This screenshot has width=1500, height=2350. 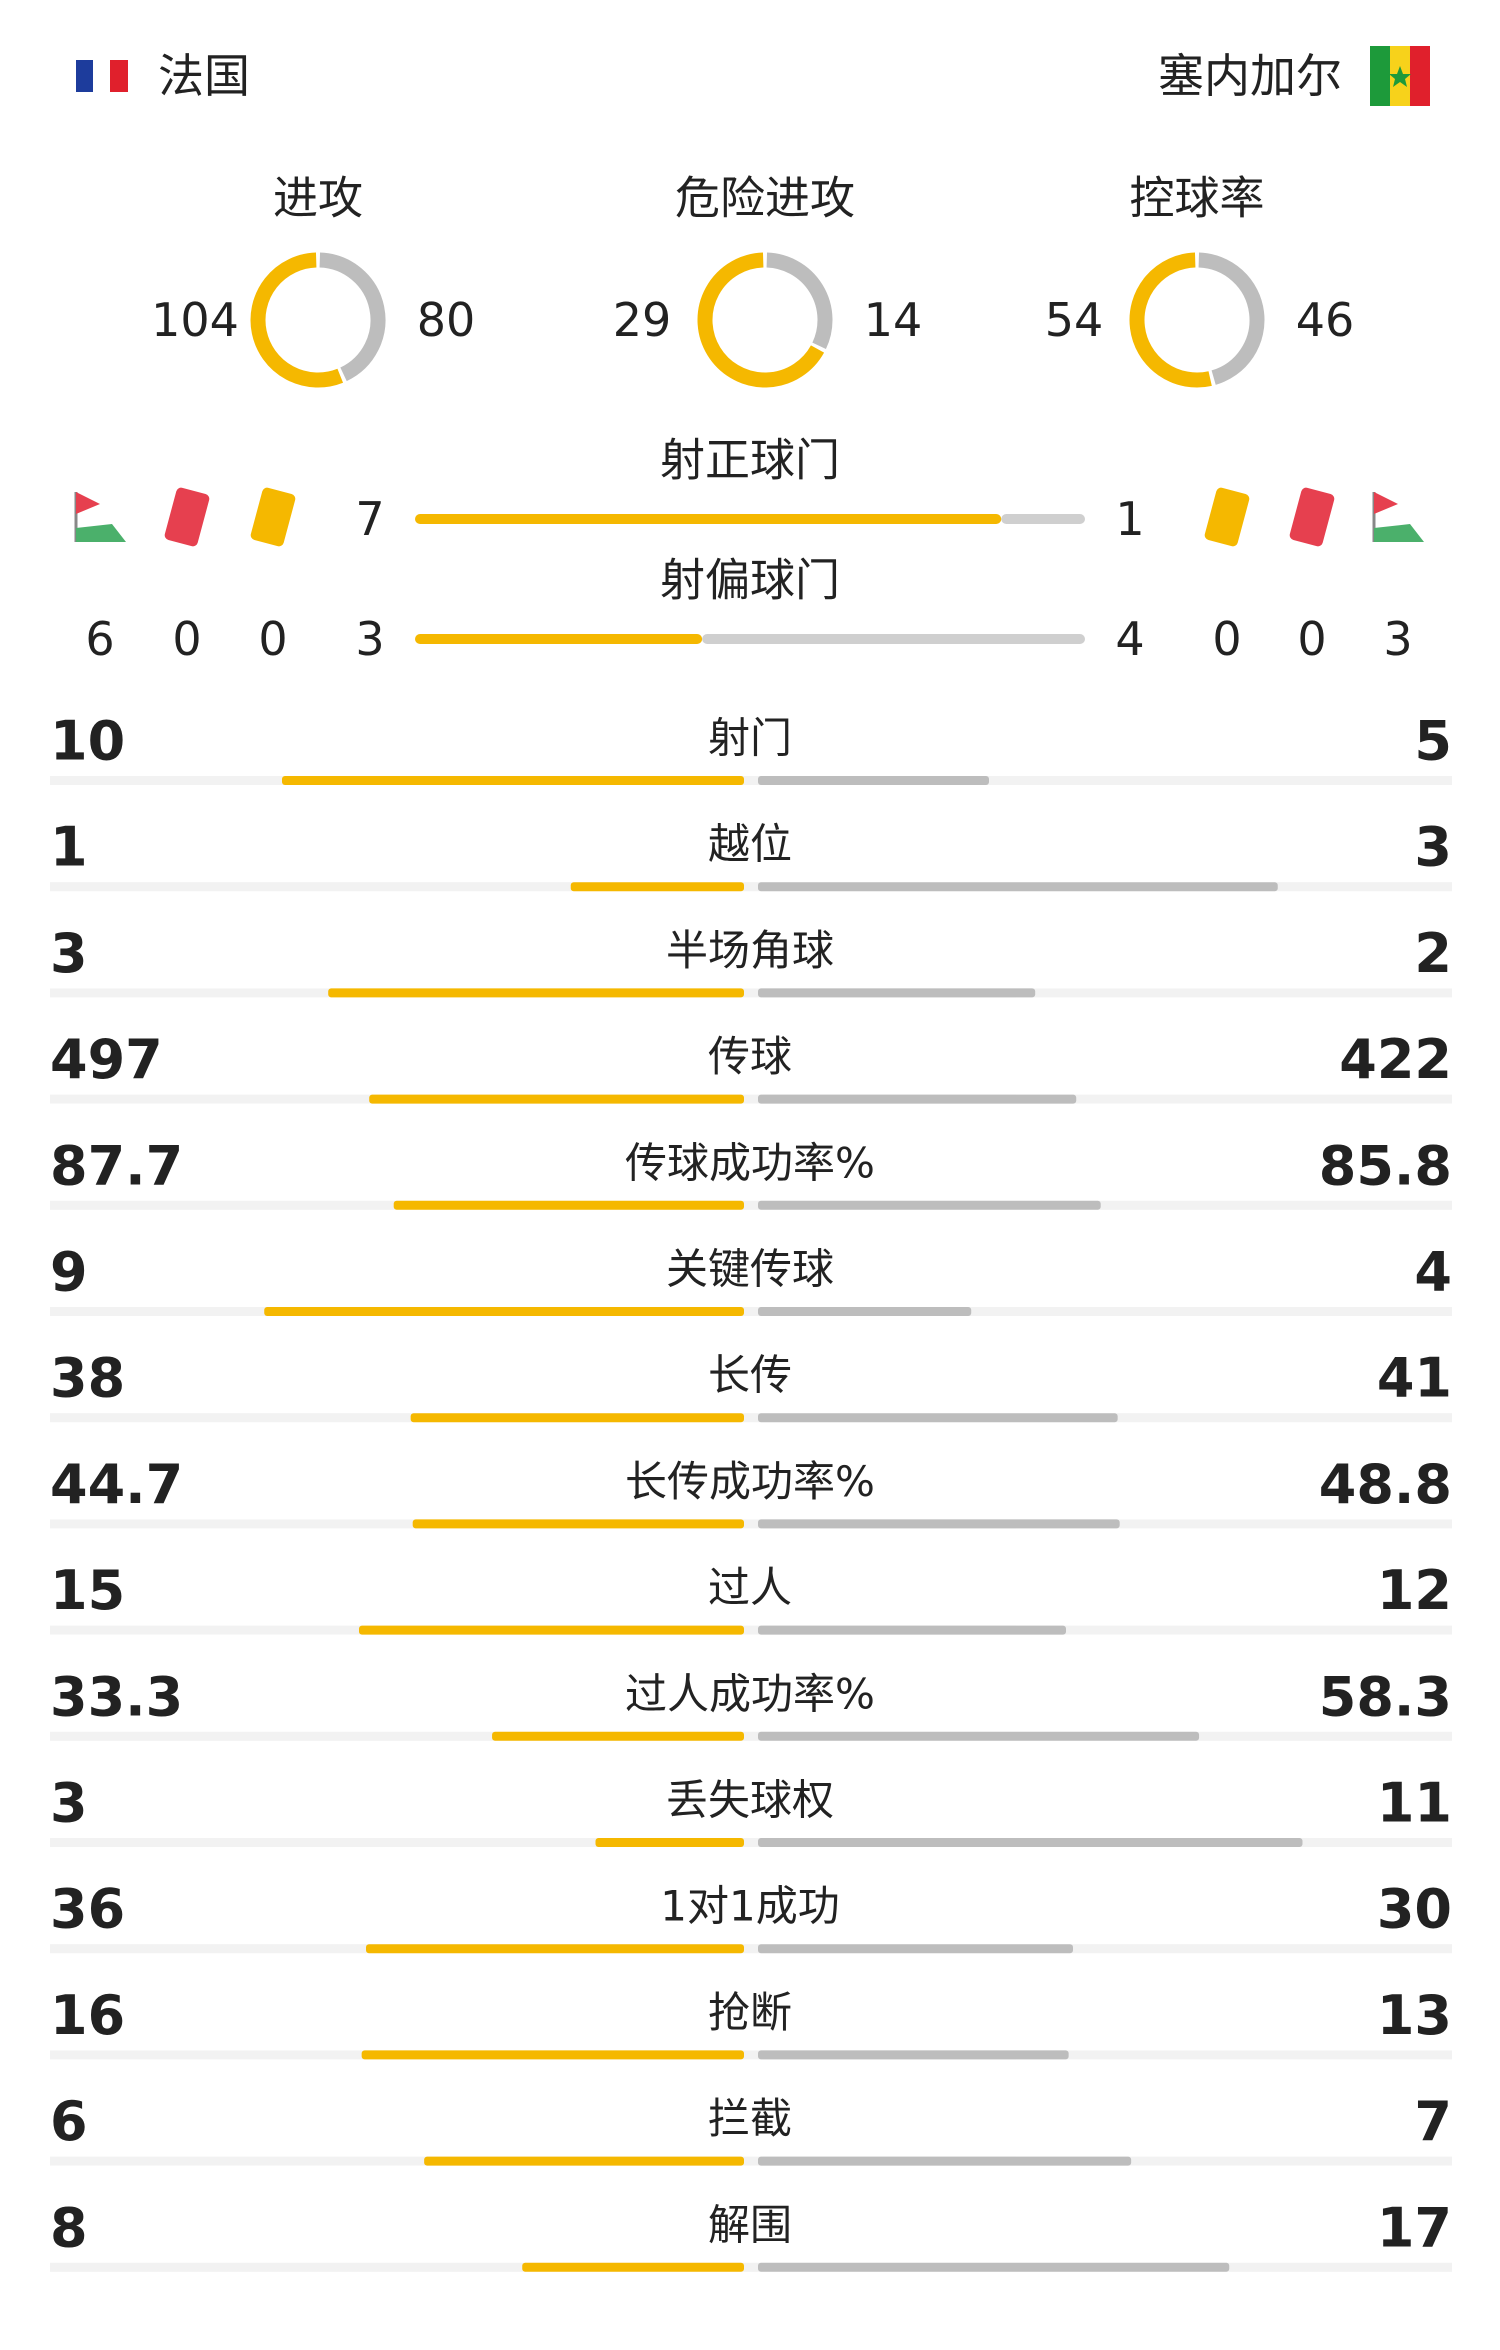 I want to click on away-value: 7, so click(x=1433, y=2121).